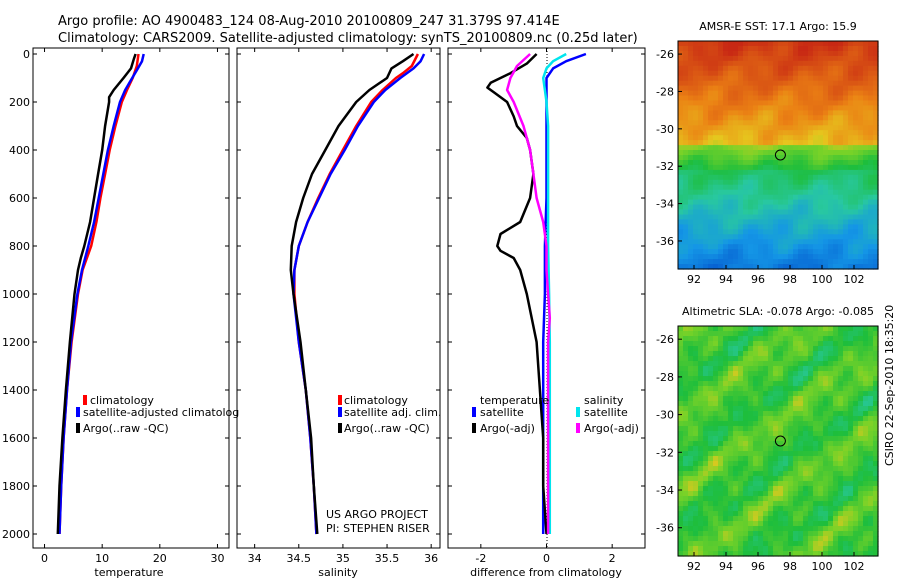  I want to click on x-tick-label: -2, so click(480, 558).